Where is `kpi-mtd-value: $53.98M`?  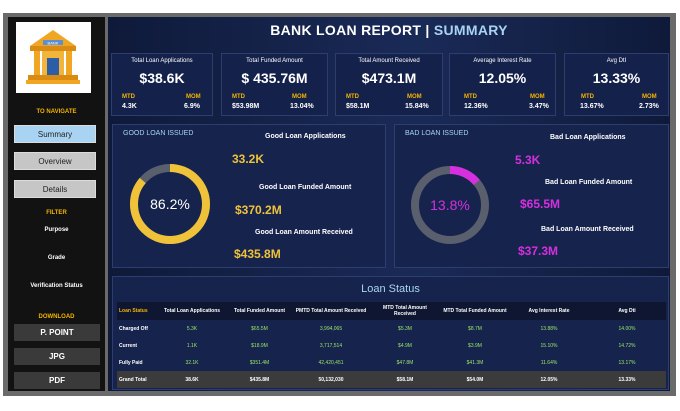
kpi-mtd-value: $53.98M is located at coordinates (246, 106).